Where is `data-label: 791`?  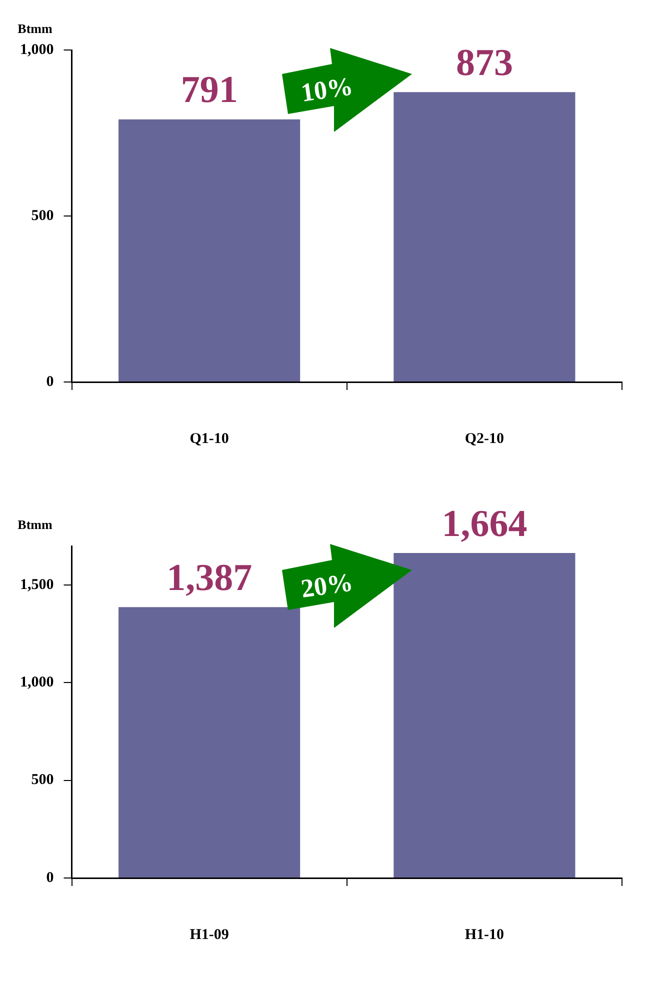
data-label: 791 is located at coordinates (209, 90).